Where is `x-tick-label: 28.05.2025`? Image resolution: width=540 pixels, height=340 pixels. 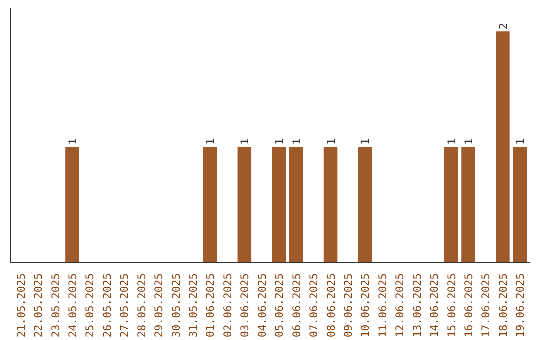
x-tick-label: 28.05.2025 is located at coordinates (141, 306).